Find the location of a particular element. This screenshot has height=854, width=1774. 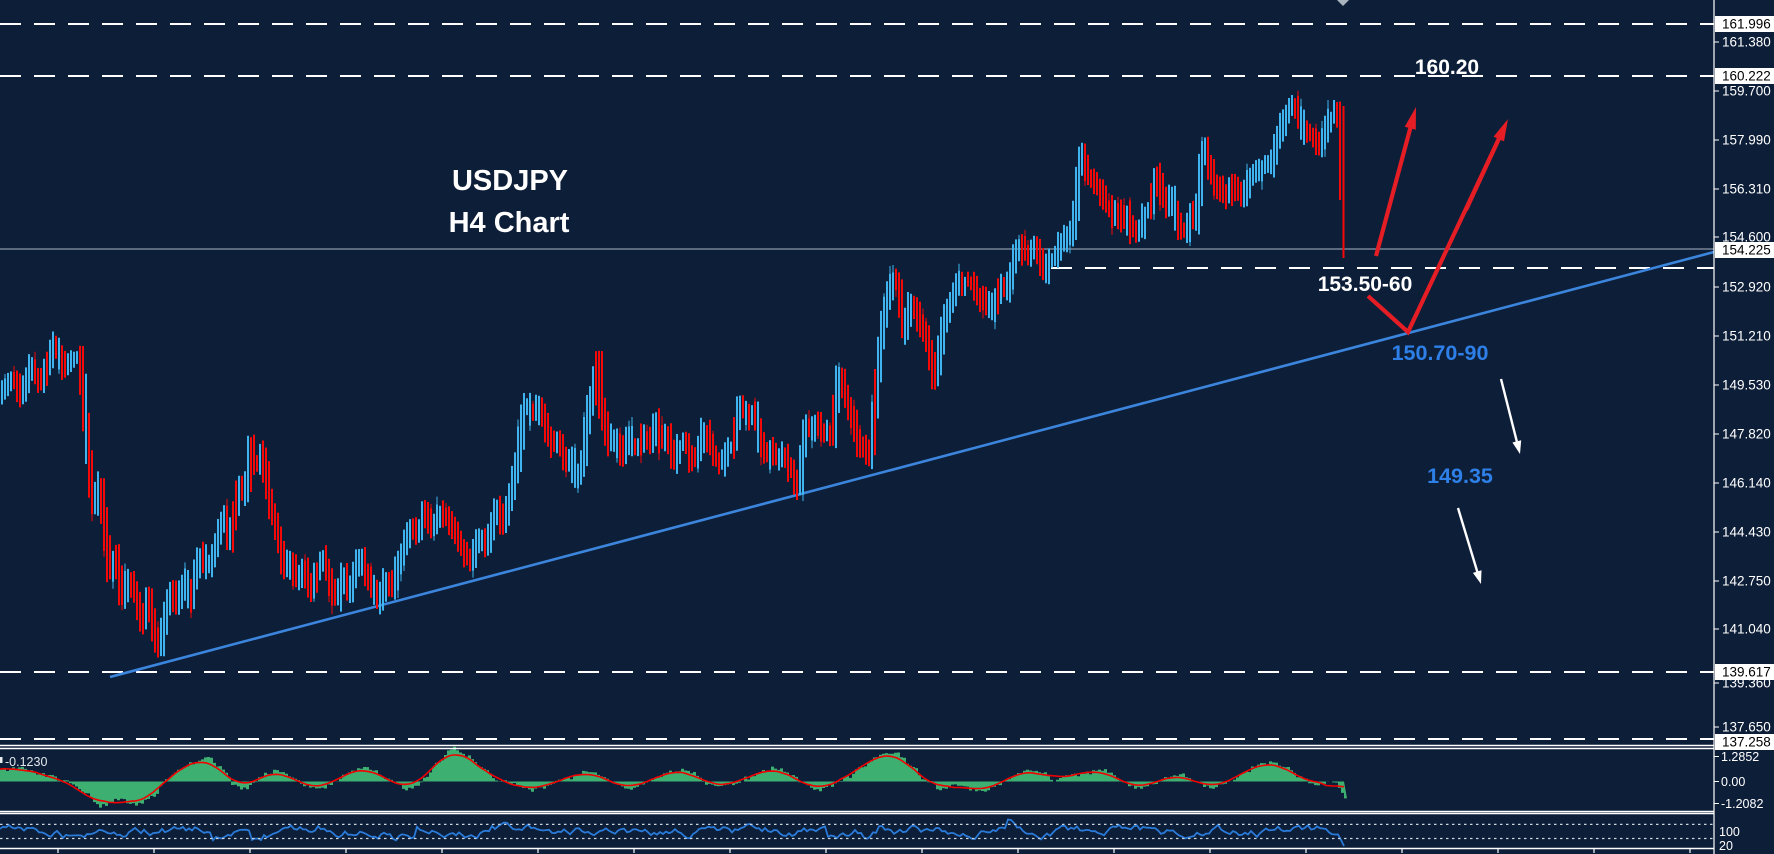

svg-text: 137.258 is located at coordinates (1746, 742).